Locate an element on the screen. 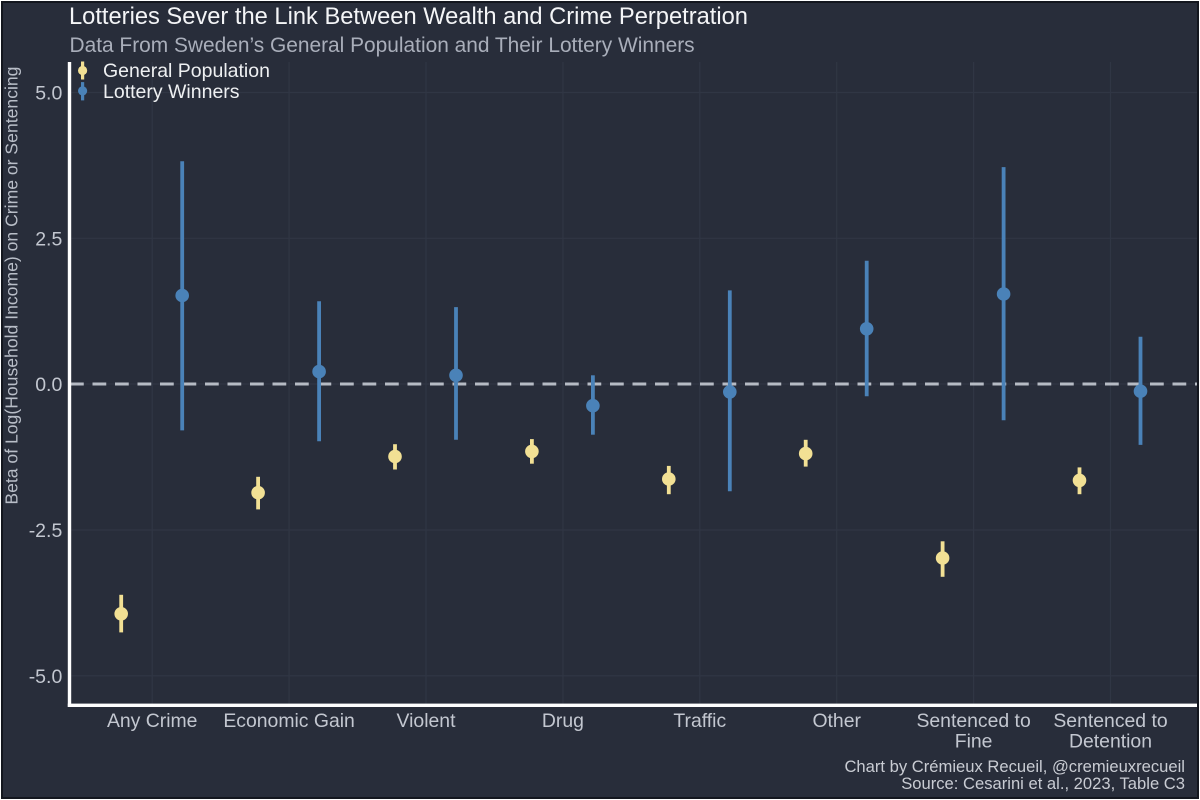 The image size is (1200, 800). svg-text: Traffic is located at coordinates (699, 721).